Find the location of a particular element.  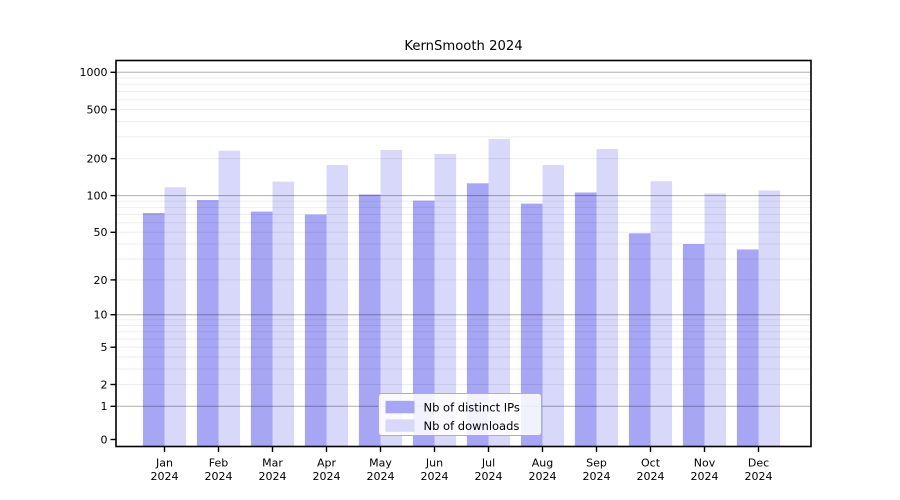

bar-ips-dec is located at coordinates (747, 348).